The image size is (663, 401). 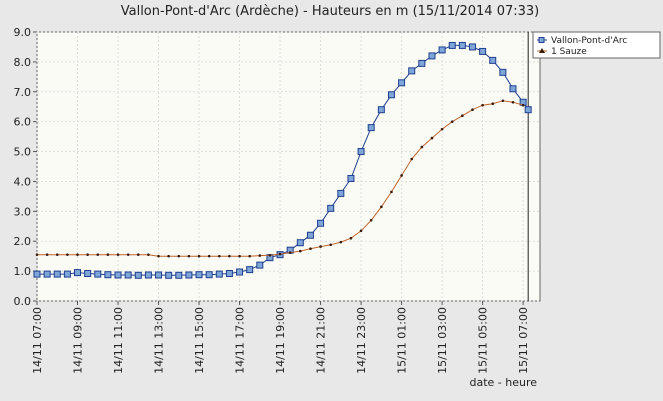 I want to click on y-tick-label: 9.0, so click(x=23, y=32).